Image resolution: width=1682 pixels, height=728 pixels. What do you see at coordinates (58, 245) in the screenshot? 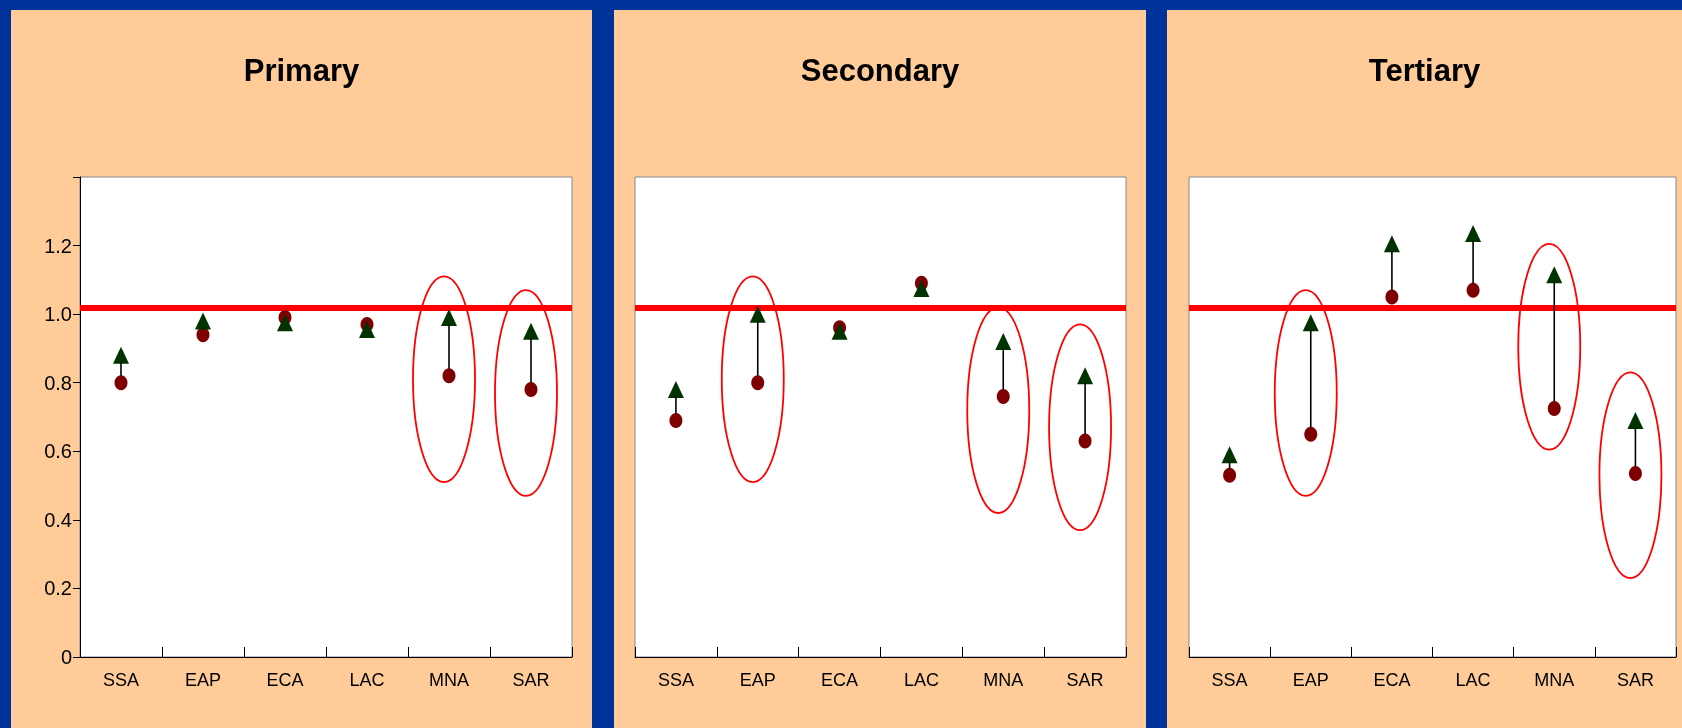
I see `y-tick-label: 1.2` at bounding box center [58, 245].